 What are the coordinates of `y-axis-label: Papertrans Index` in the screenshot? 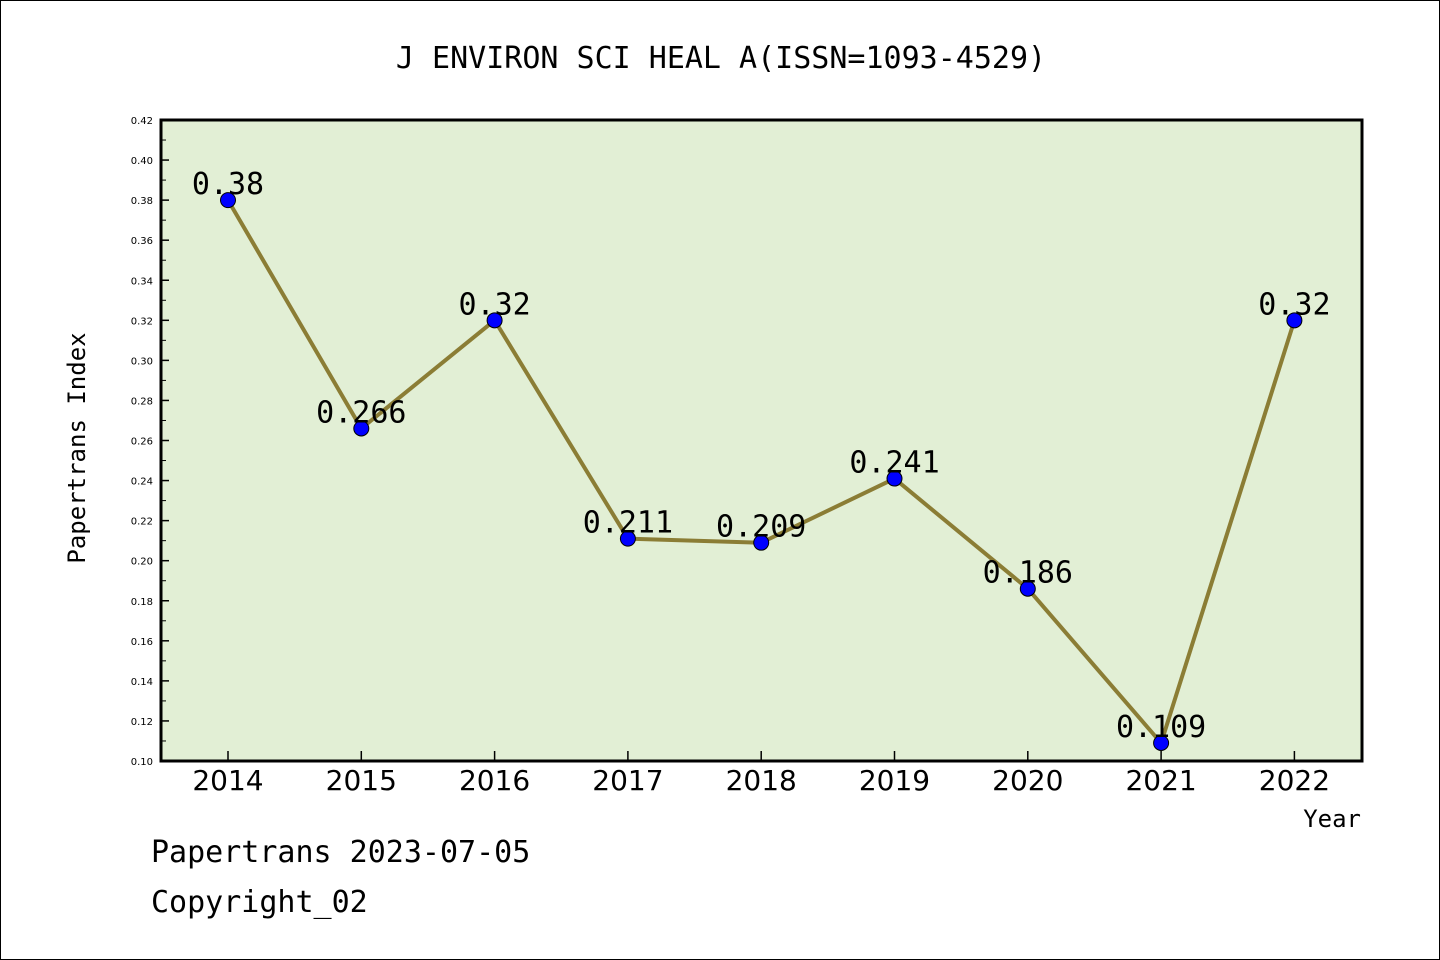 It's located at (77, 447).